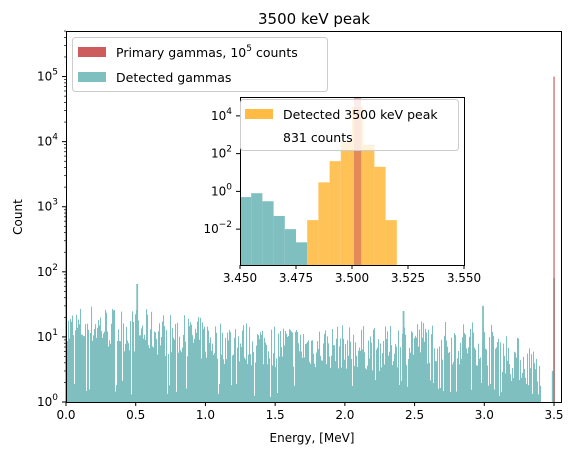 The width and height of the screenshot is (574, 455). What do you see at coordinates (318, 137) in the screenshot?
I see `legend-label-counts: 831 counts` at bounding box center [318, 137].